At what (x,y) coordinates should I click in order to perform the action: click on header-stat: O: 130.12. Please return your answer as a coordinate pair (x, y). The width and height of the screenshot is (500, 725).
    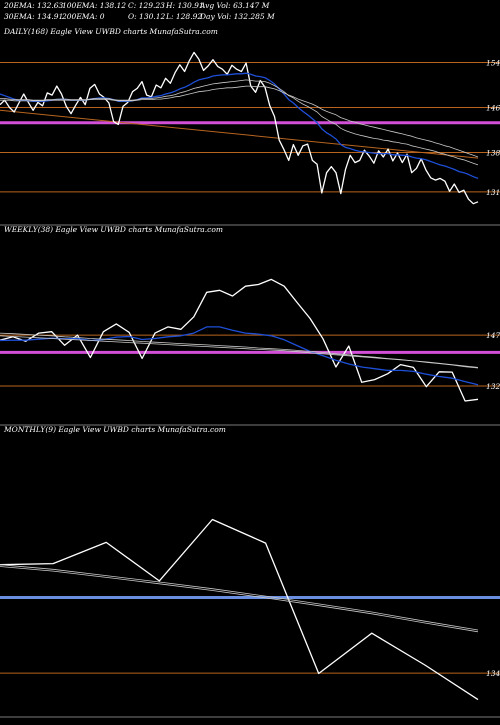
    Looking at the image, I should click on (147, 16).